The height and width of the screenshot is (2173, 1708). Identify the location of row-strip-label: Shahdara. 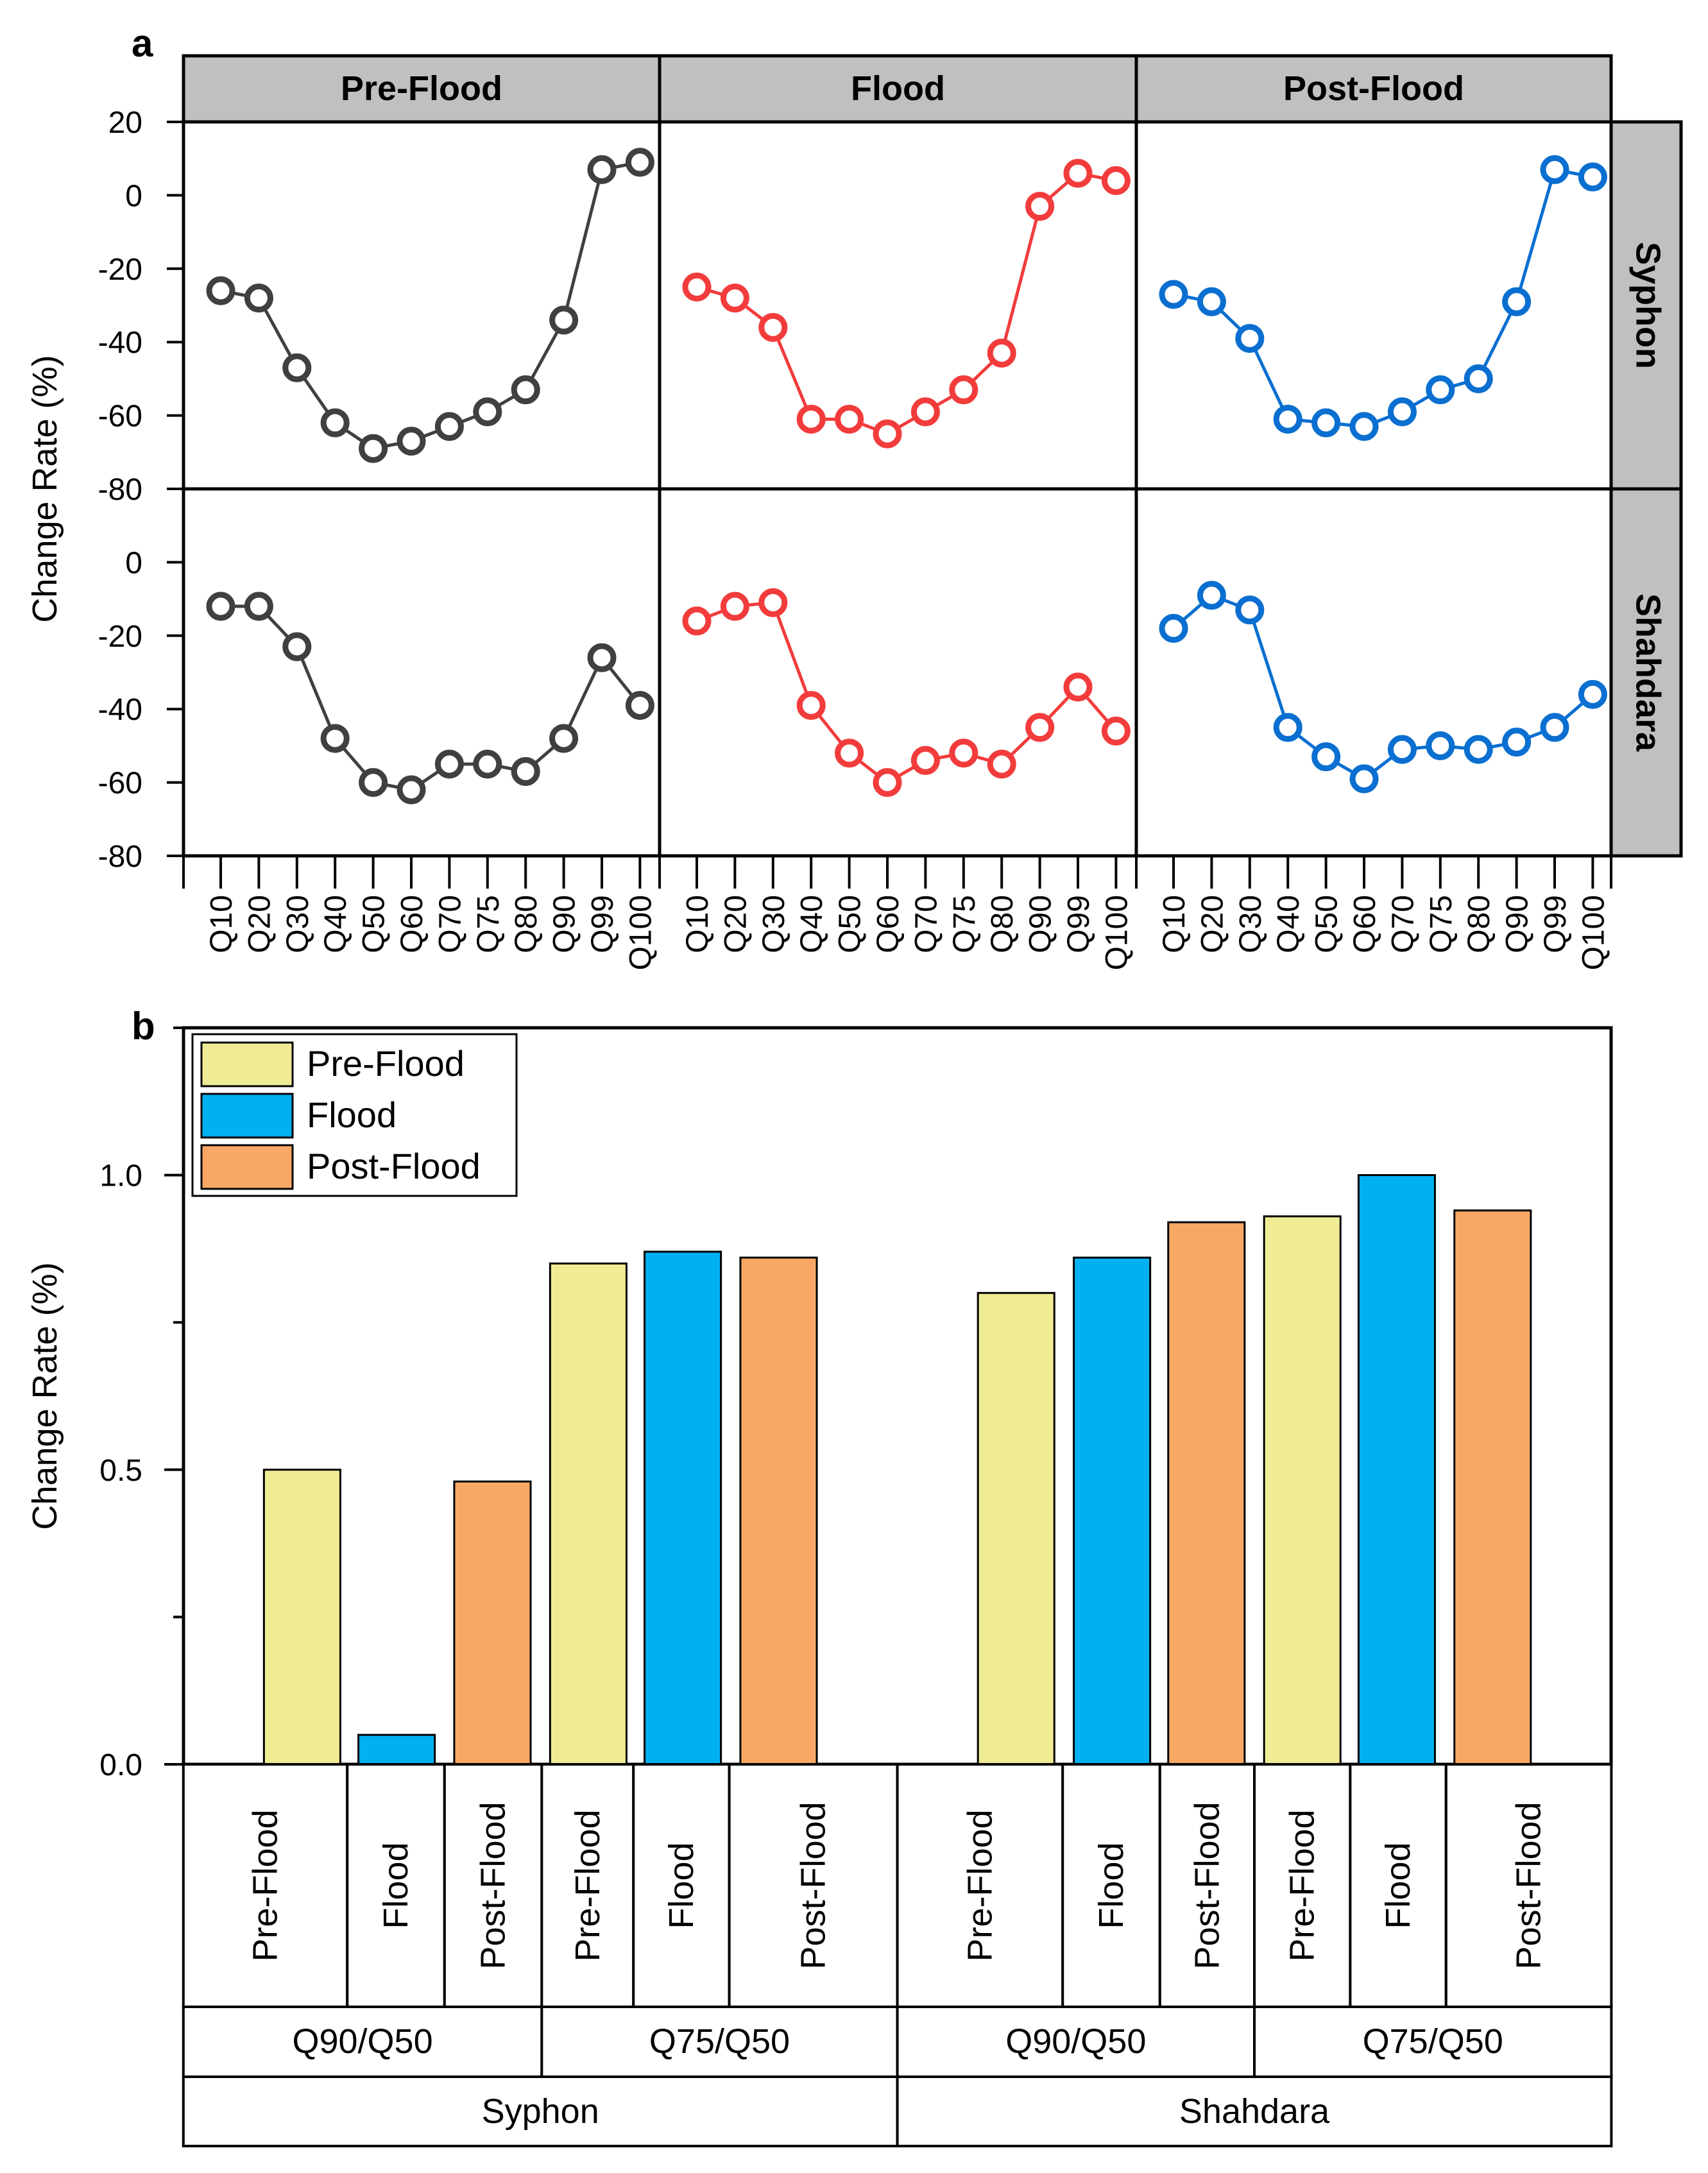
(1649, 672).